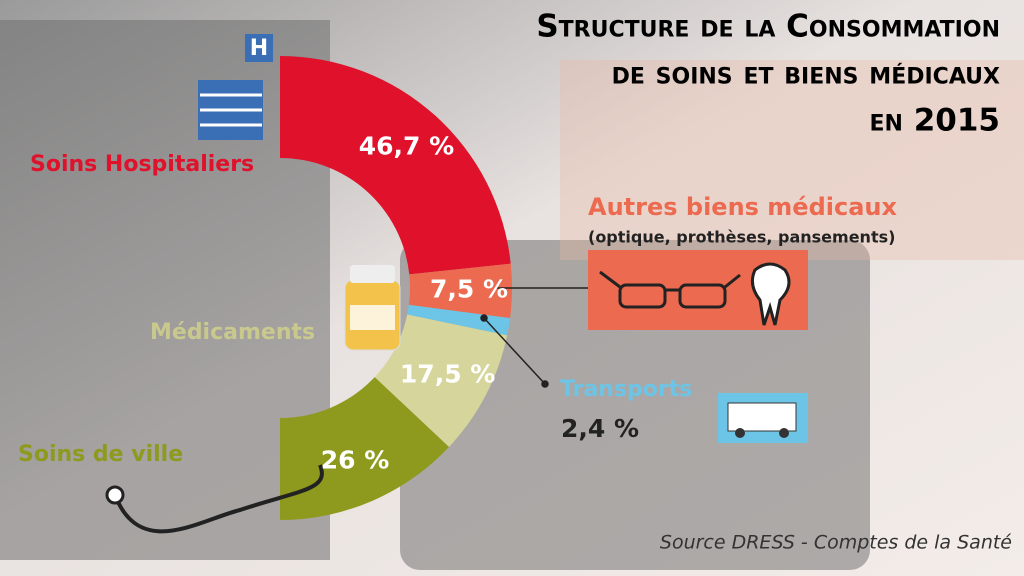 The height and width of the screenshot is (576, 1024). What do you see at coordinates (100, 454) in the screenshot?
I see `category-label: Soins de ville` at bounding box center [100, 454].